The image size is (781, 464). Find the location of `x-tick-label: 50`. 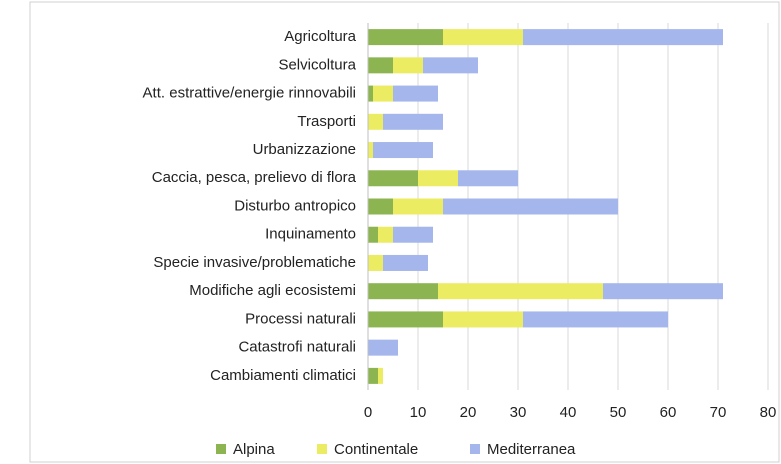

x-tick-label: 50 is located at coordinates (618, 412).